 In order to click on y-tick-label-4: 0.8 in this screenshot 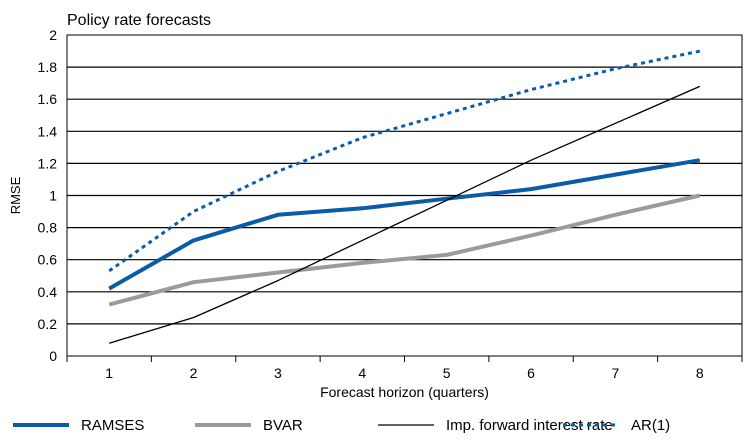, I will do `click(48, 228)`.